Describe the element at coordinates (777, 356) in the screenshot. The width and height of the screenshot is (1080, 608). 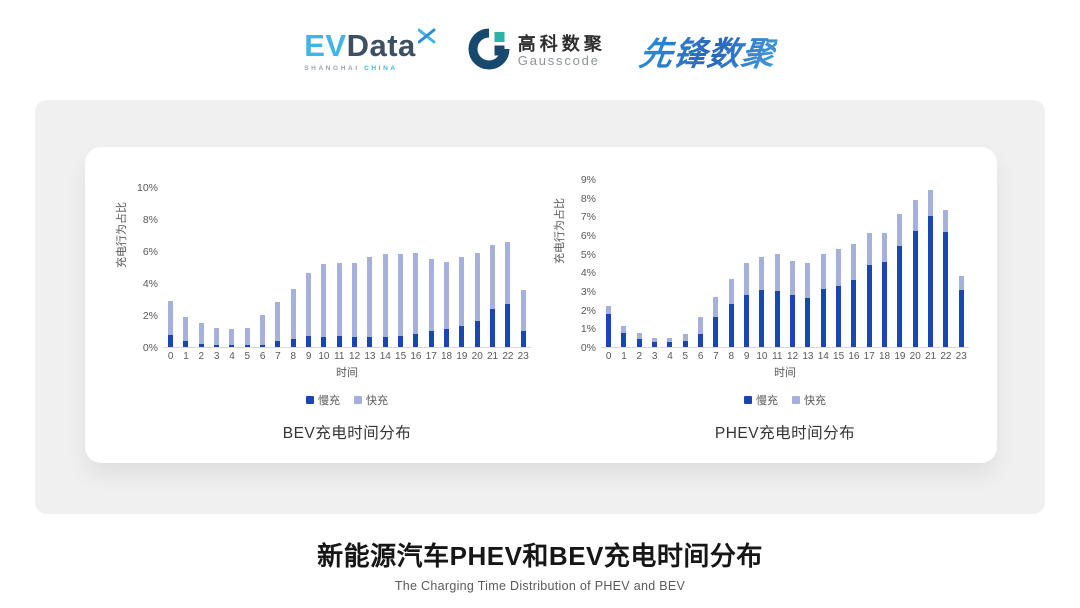
I see `x-tick-label: 11` at that location.